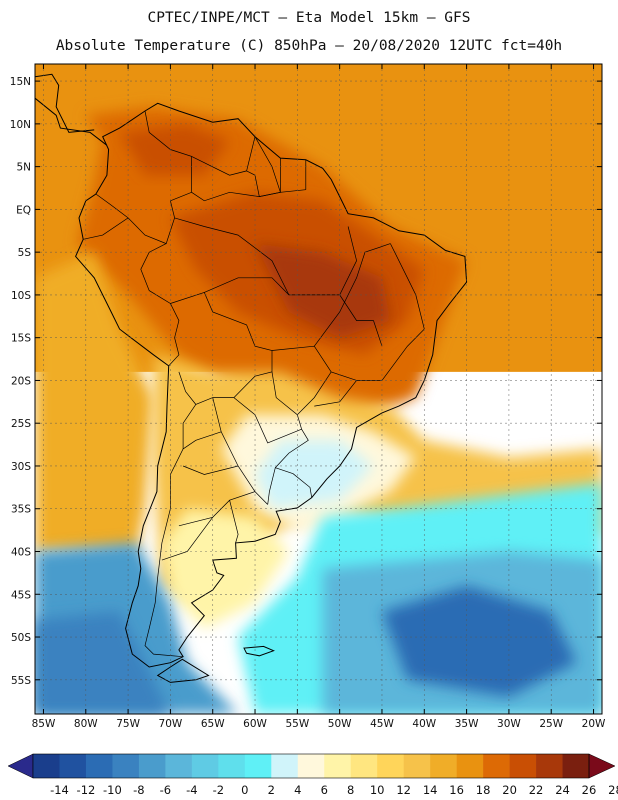 This screenshot has width=618, height=800. I want to click on lat-tick-label: 15N, so click(20, 82).